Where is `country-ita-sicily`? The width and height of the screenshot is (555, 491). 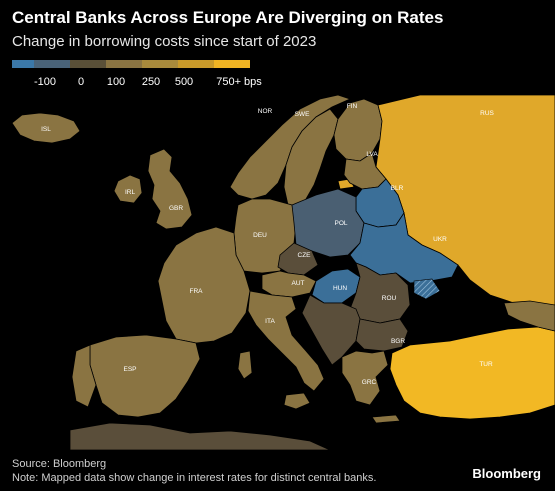 country-ita-sicily is located at coordinates (297, 401).